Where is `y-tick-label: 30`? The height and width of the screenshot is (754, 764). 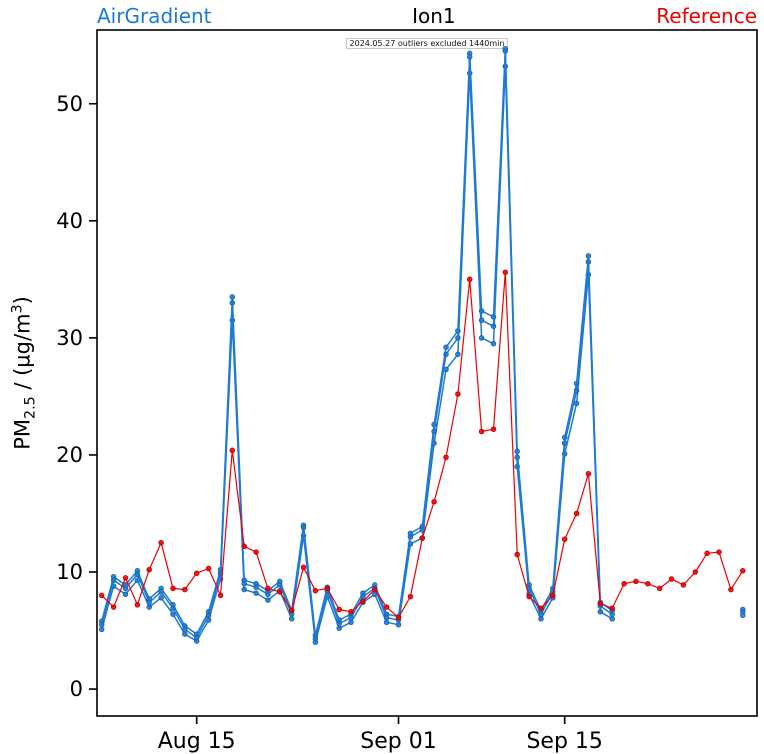
y-tick-label: 30 is located at coordinates (69, 338).